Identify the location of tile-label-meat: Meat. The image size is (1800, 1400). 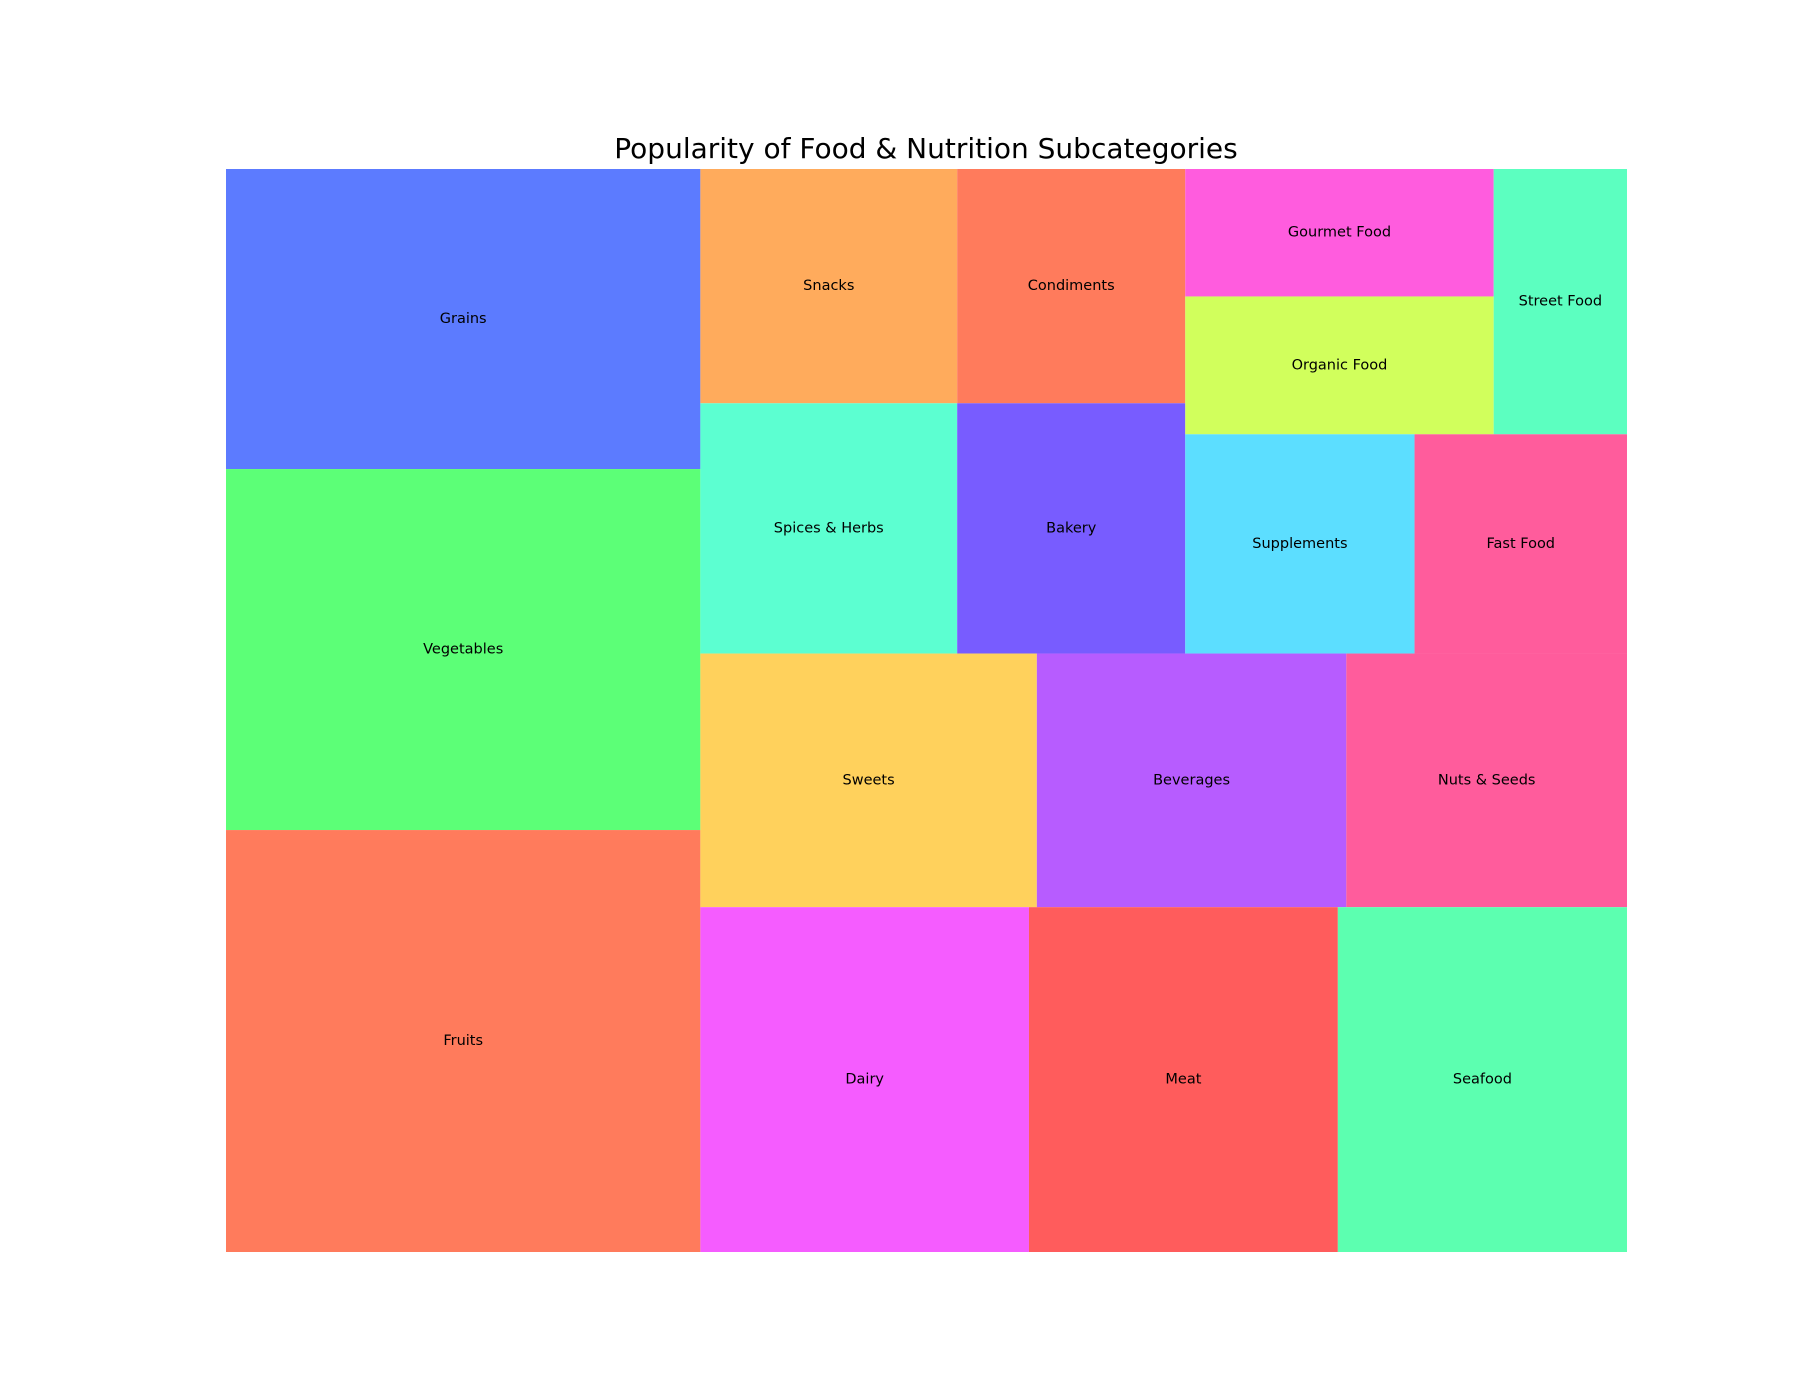
(1183, 1080).